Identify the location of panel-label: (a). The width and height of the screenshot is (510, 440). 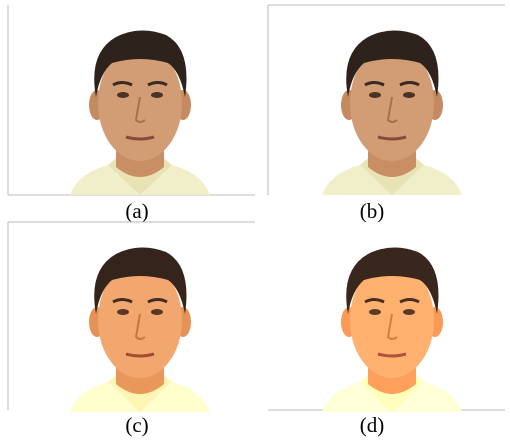
(136, 211).